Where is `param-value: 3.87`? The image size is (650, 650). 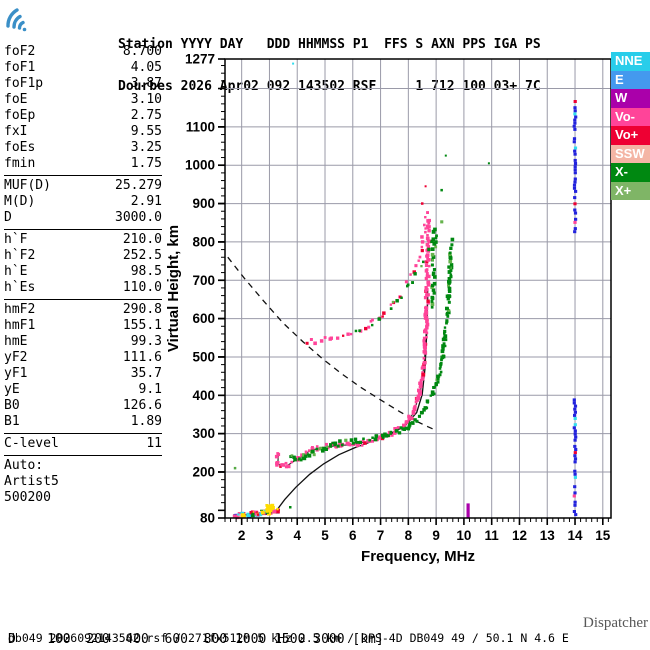
param-value: 3.87 is located at coordinates (146, 83).